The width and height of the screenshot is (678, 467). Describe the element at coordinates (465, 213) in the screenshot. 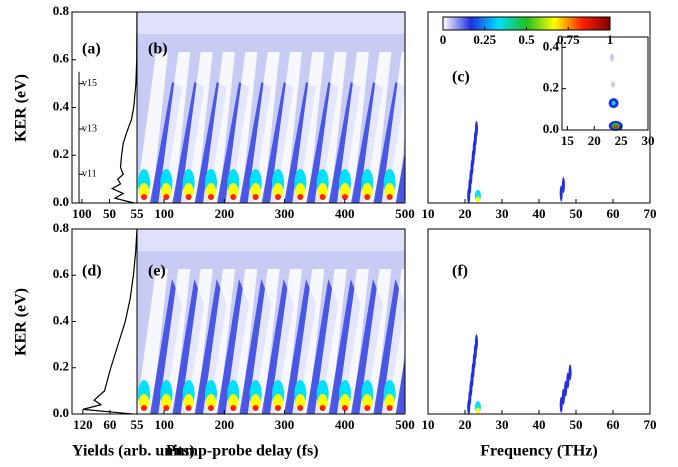

I see `x-tick-label: 20` at that location.